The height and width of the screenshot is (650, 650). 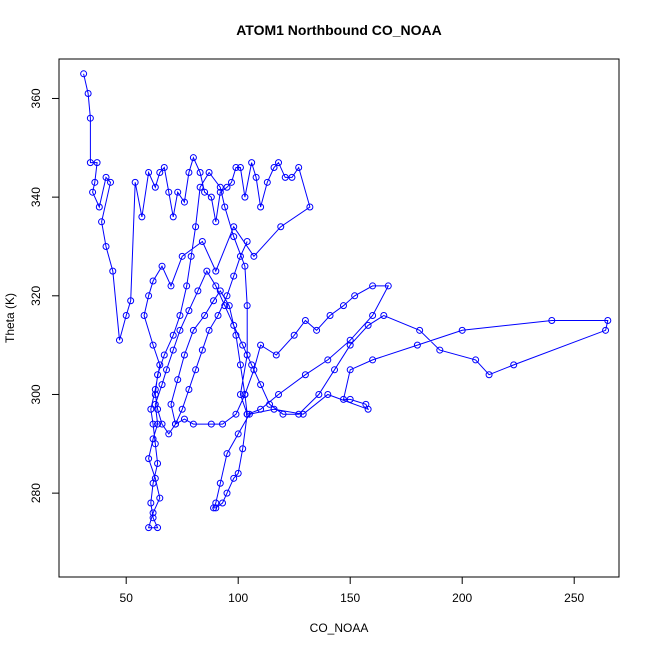 I want to click on x-tick-label: 50, so click(x=127, y=598).